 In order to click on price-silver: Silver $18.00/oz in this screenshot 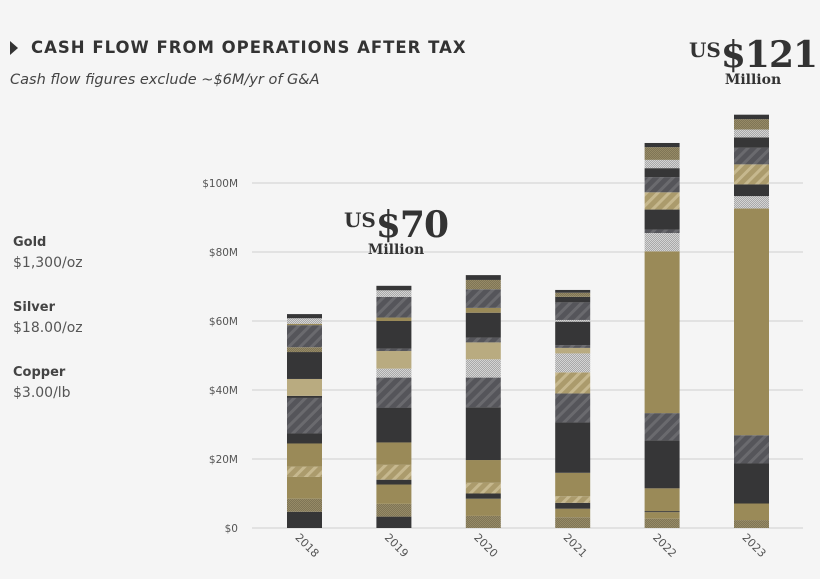, I will do `click(48, 318)`.